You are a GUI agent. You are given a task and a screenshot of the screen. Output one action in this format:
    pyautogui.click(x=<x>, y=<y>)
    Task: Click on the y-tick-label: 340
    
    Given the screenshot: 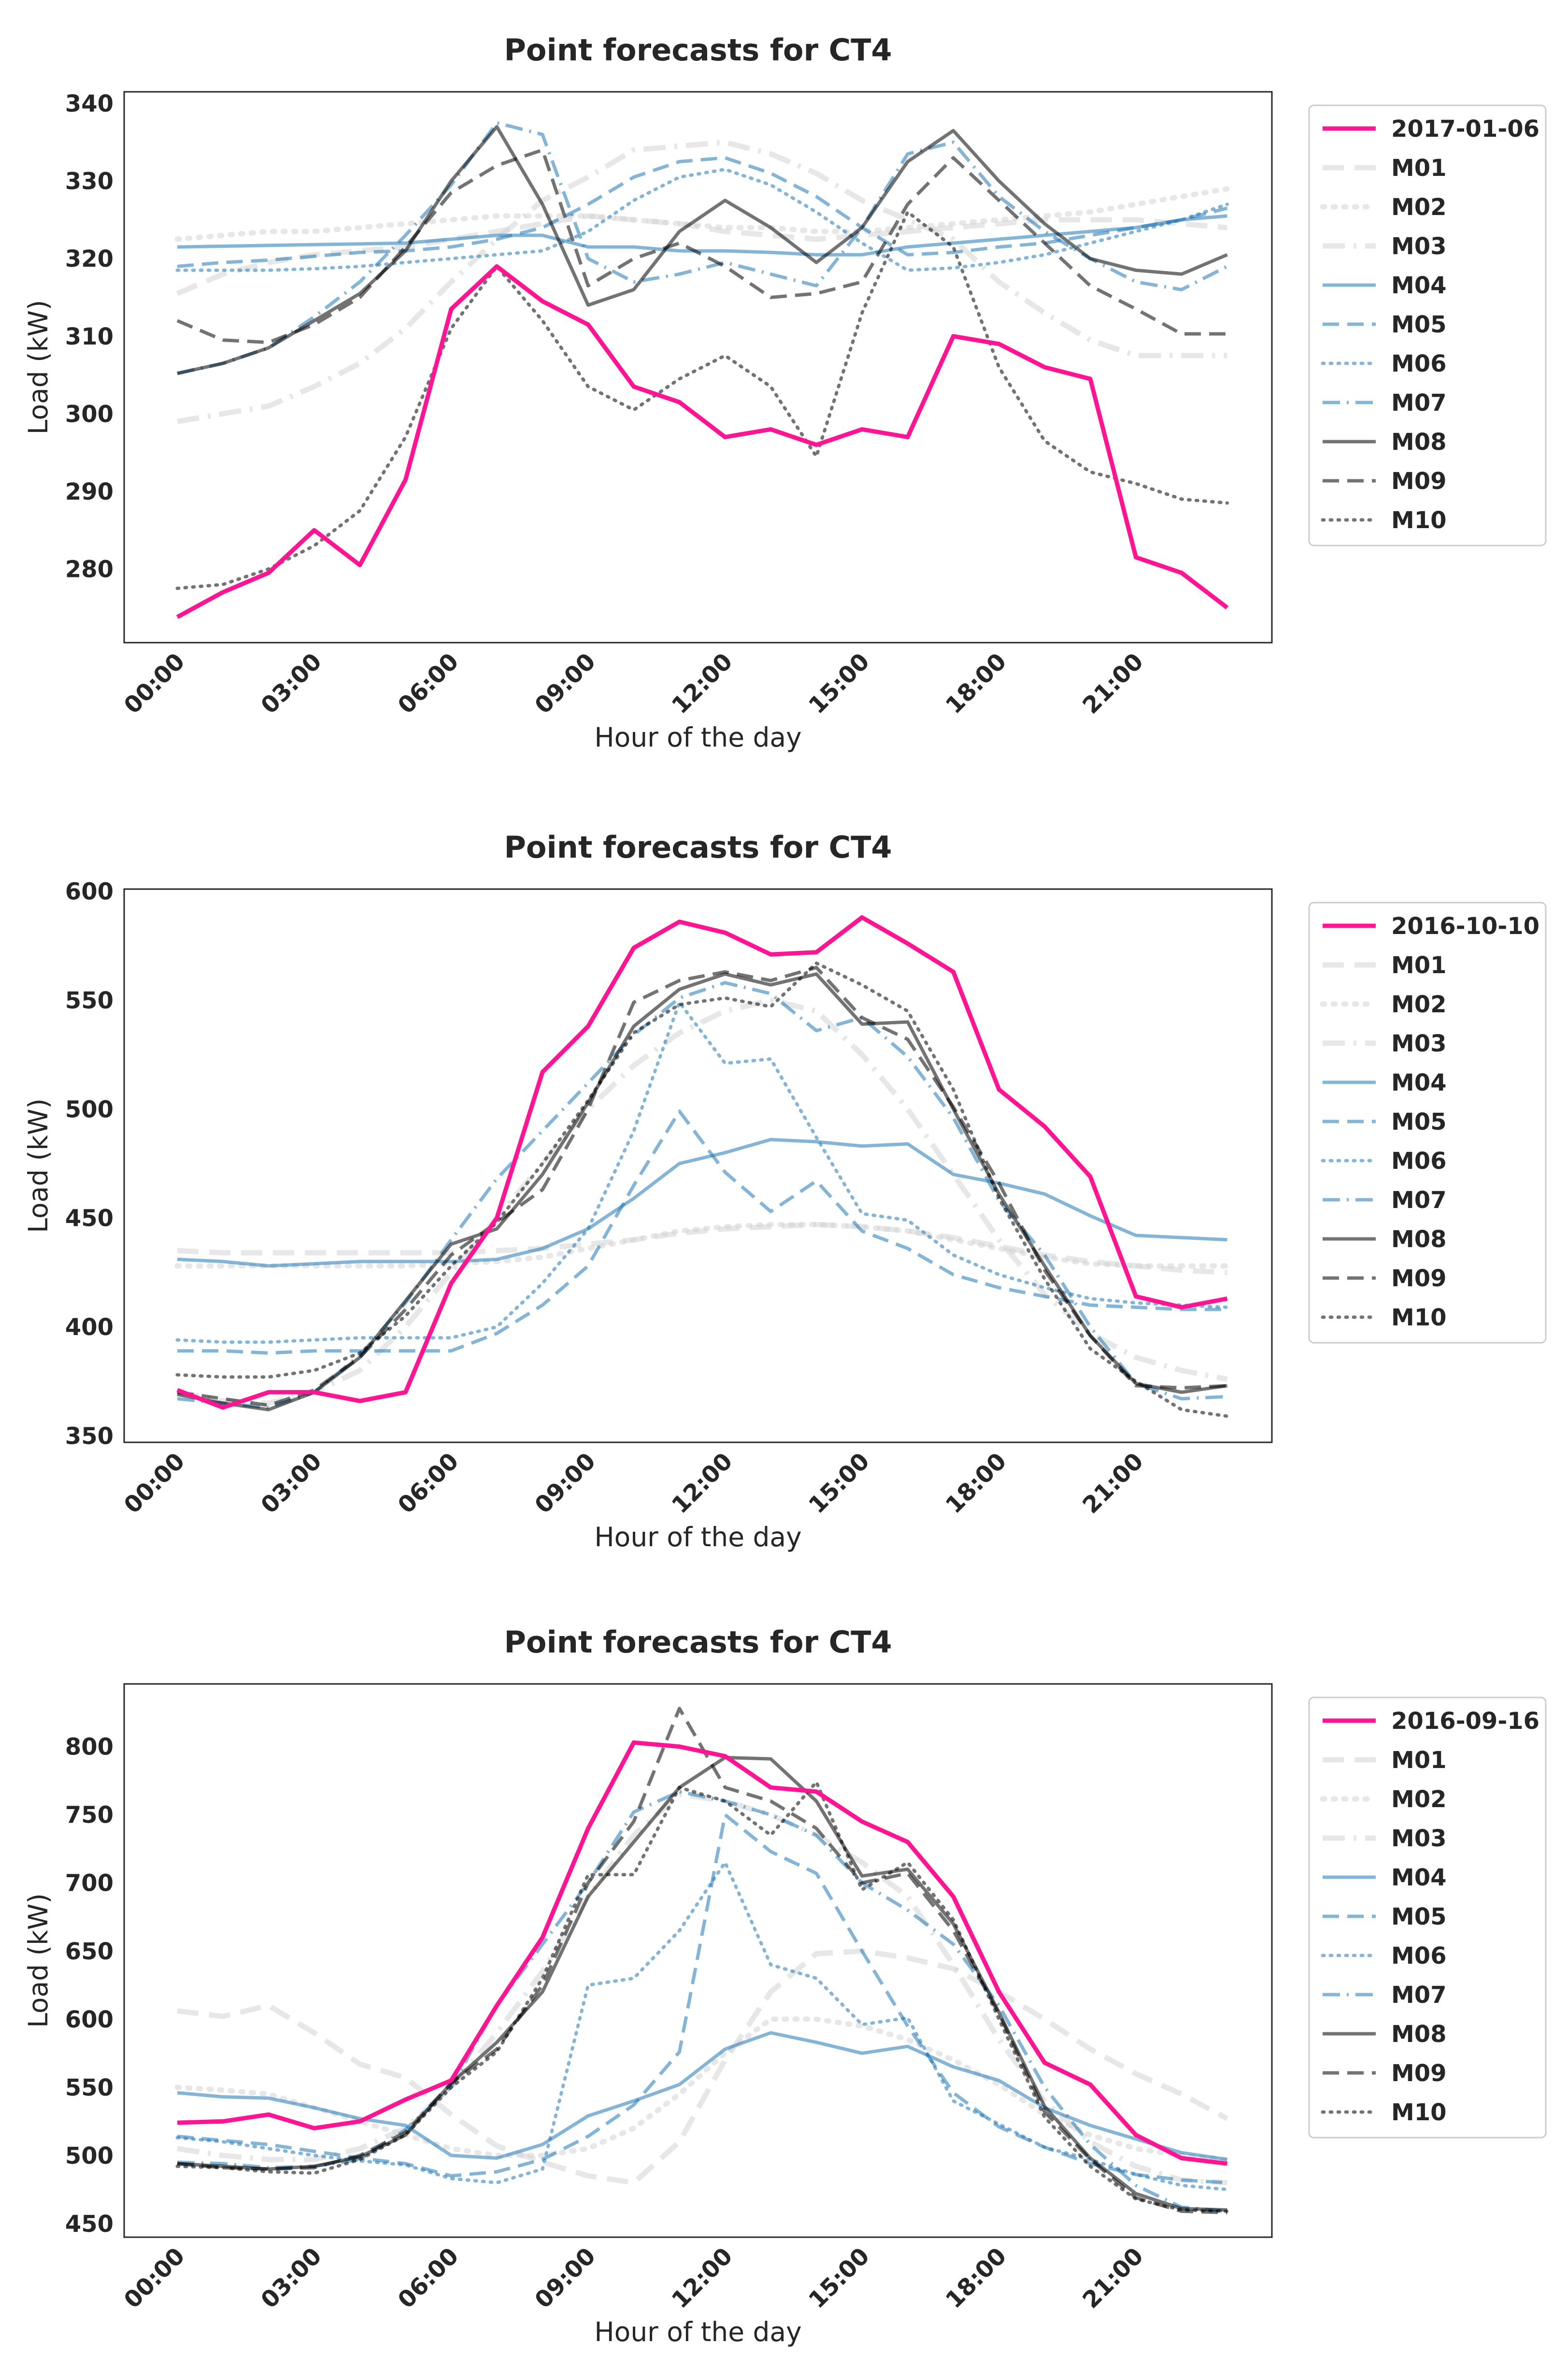 What is the action you would take?
    pyautogui.click(x=89, y=103)
    